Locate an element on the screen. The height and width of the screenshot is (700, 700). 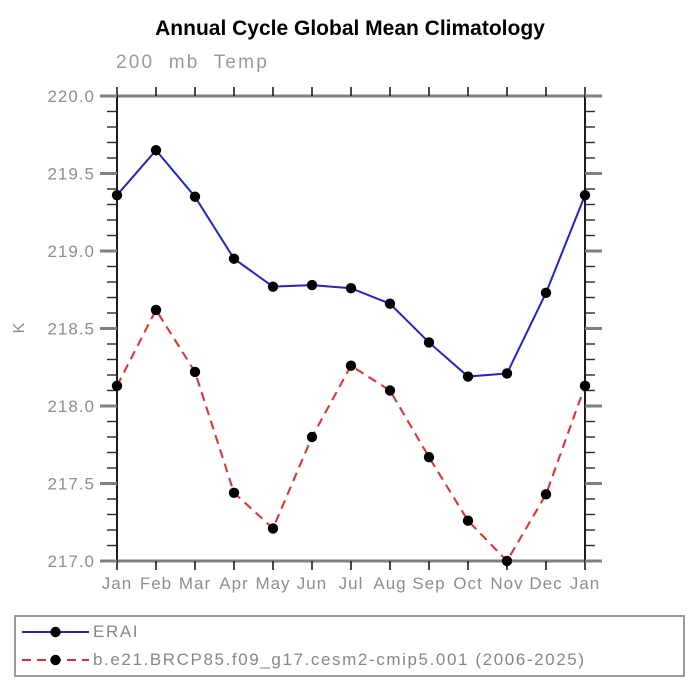
x-tick-label: Dec is located at coordinates (545, 583).